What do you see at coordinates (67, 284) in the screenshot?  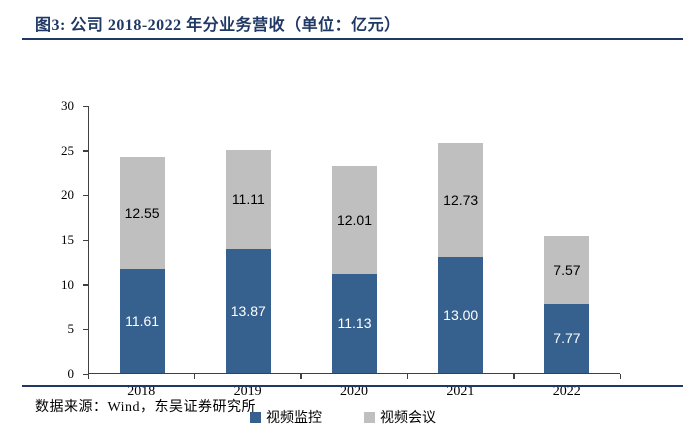 I see `y-axis-tick-label: 10` at bounding box center [67, 284].